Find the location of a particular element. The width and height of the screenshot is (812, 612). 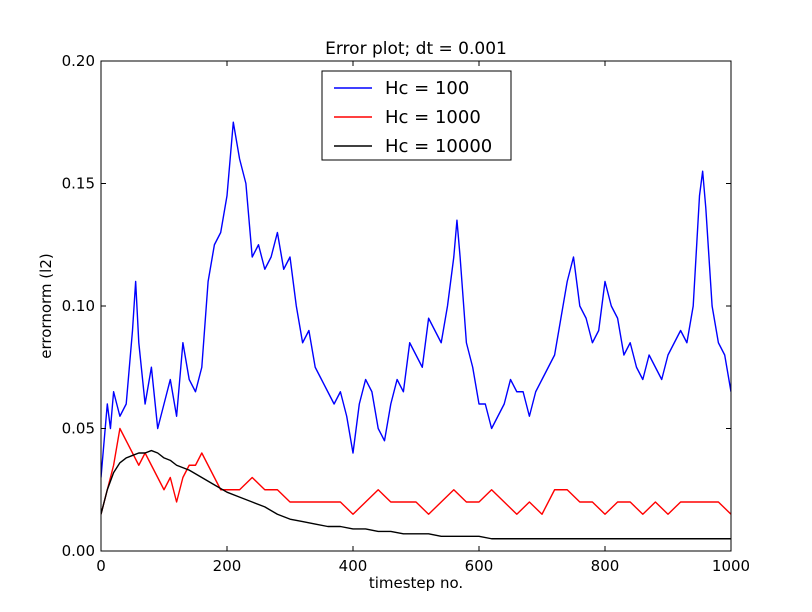

x-tick-label: 1000 is located at coordinates (731, 566).